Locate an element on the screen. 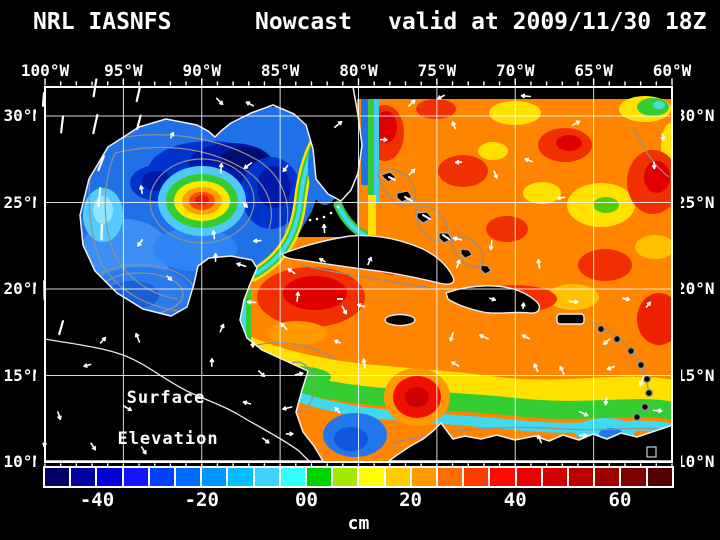 The image size is (720, 540). lesser-antilles is located at coordinates (625, 373).